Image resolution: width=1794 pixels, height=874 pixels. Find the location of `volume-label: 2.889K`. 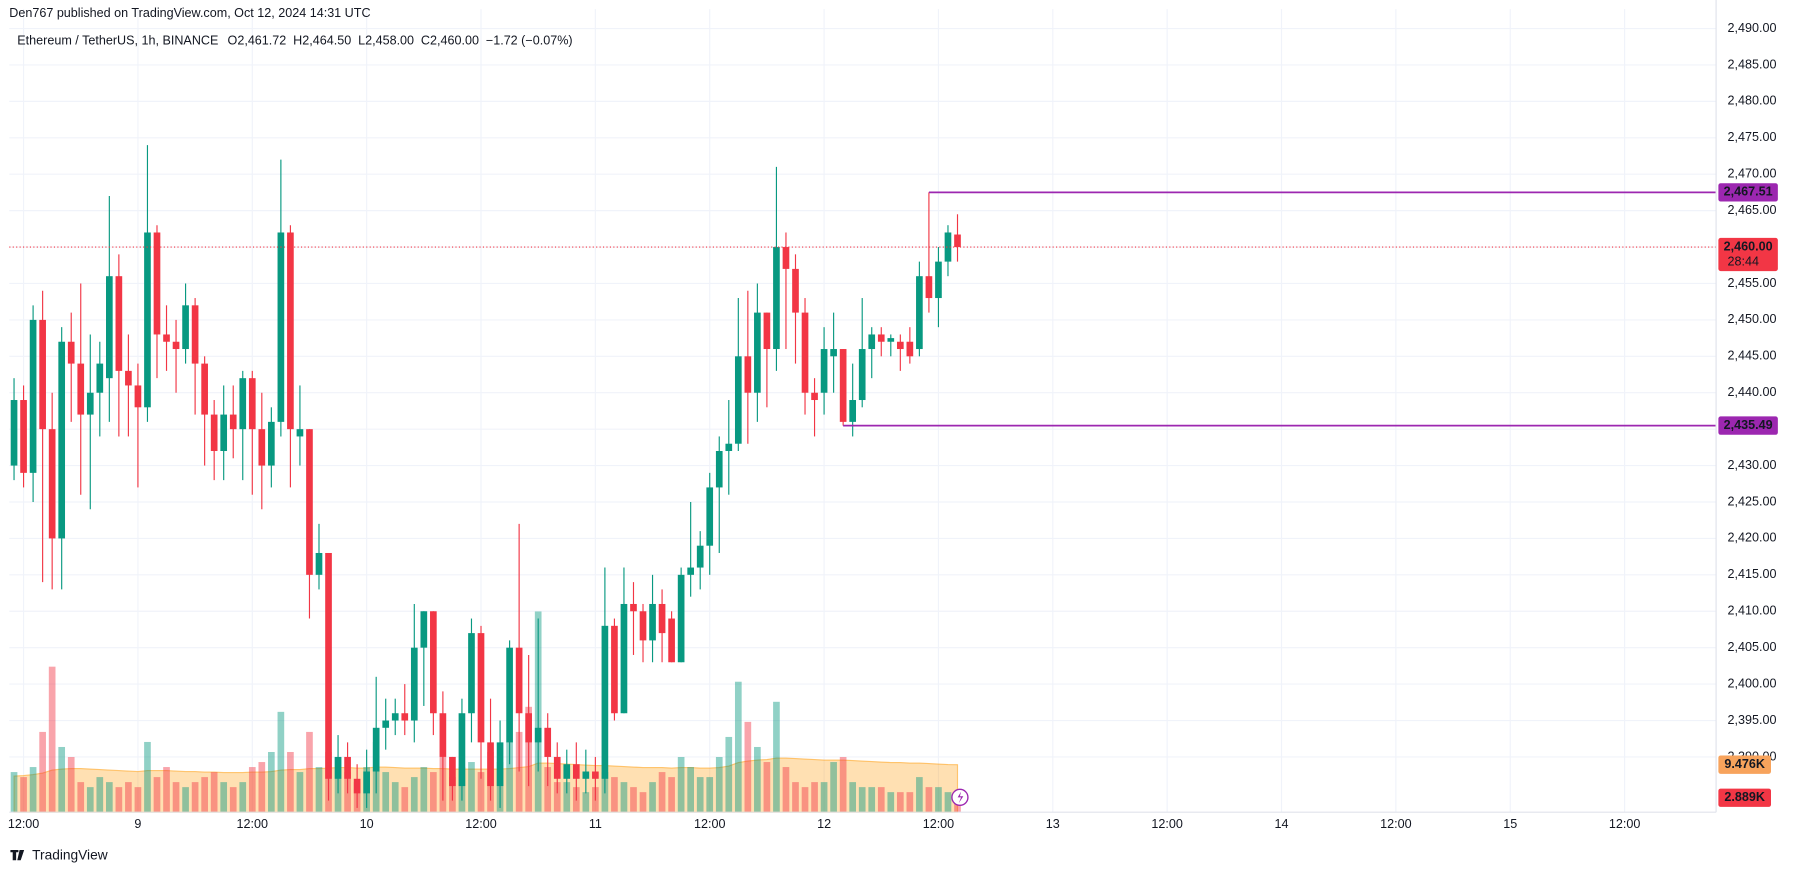

volume-label: 2.889K is located at coordinates (1744, 797).